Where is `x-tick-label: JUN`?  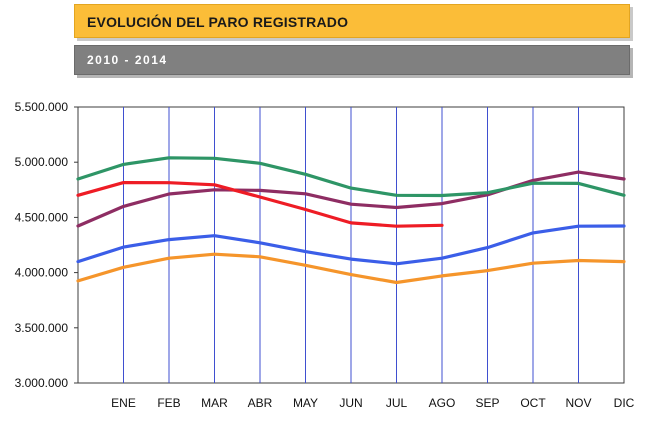 x-tick-label: JUN is located at coordinates (350, 403).